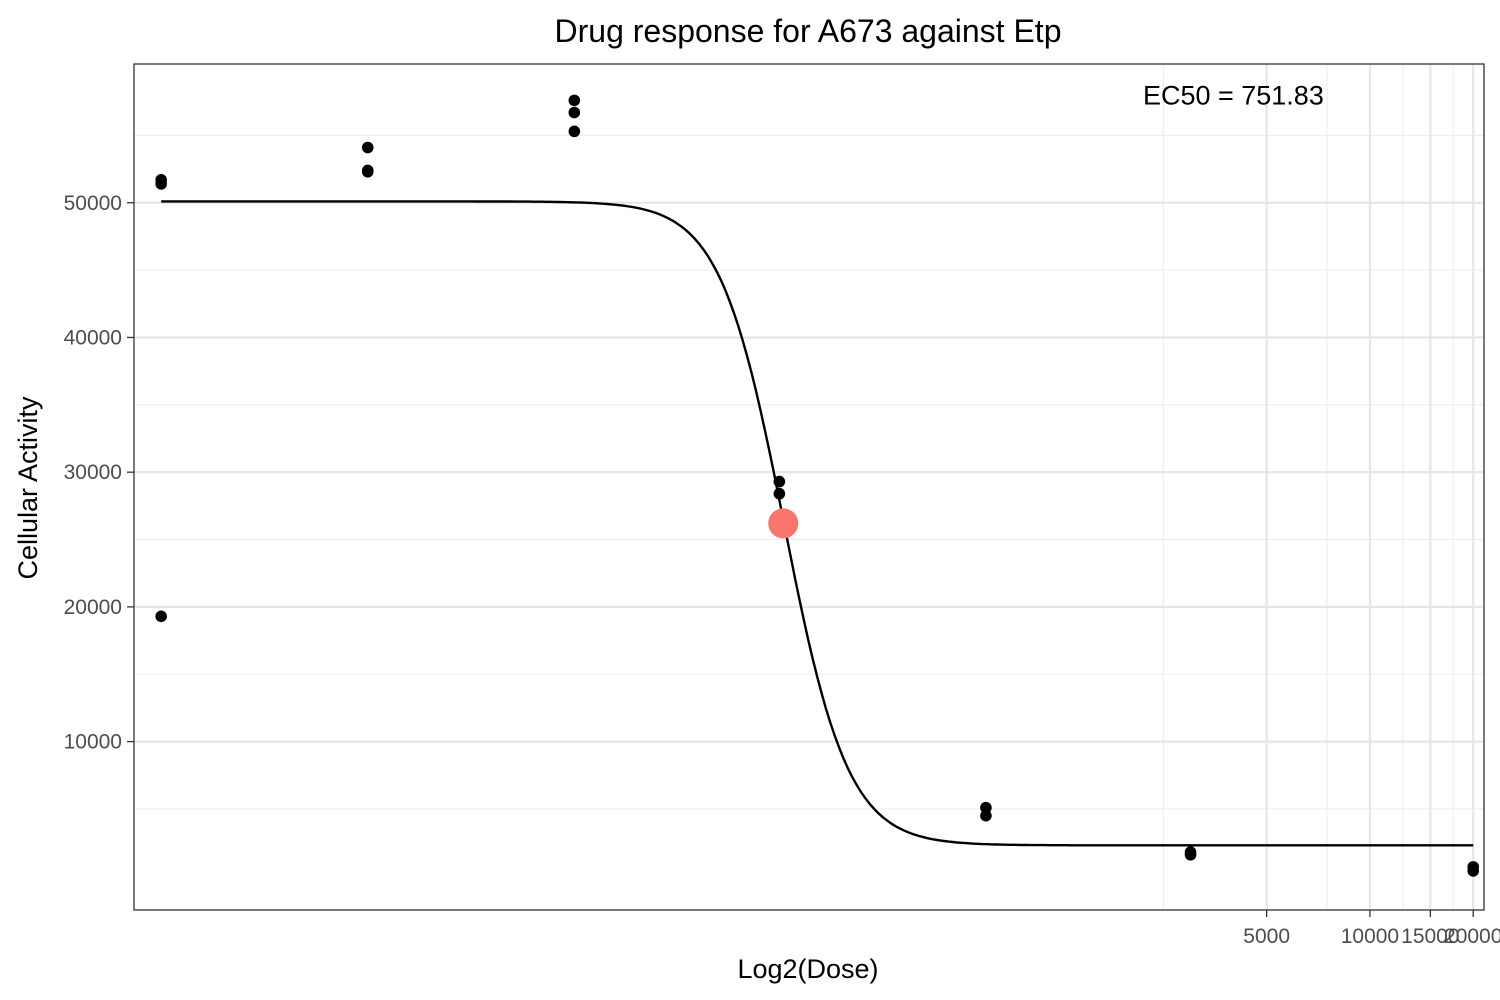 This screenshot has height=1000, width=1500. Describe the element at coordinates (28, 488) in the screenshot. I see `y-axis-title: Cellular Activity` at that location.